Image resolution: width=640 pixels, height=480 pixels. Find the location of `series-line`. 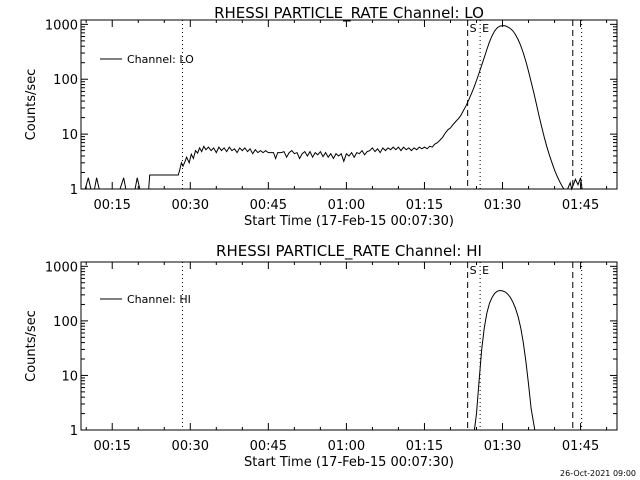

series-line is located at coordinates (504, 360).